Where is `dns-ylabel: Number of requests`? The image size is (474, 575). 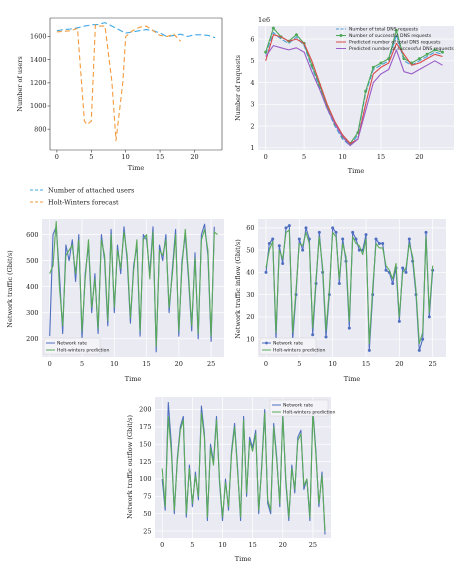 dns-ylabel: Number of requests is located at coordinates (238, 88).